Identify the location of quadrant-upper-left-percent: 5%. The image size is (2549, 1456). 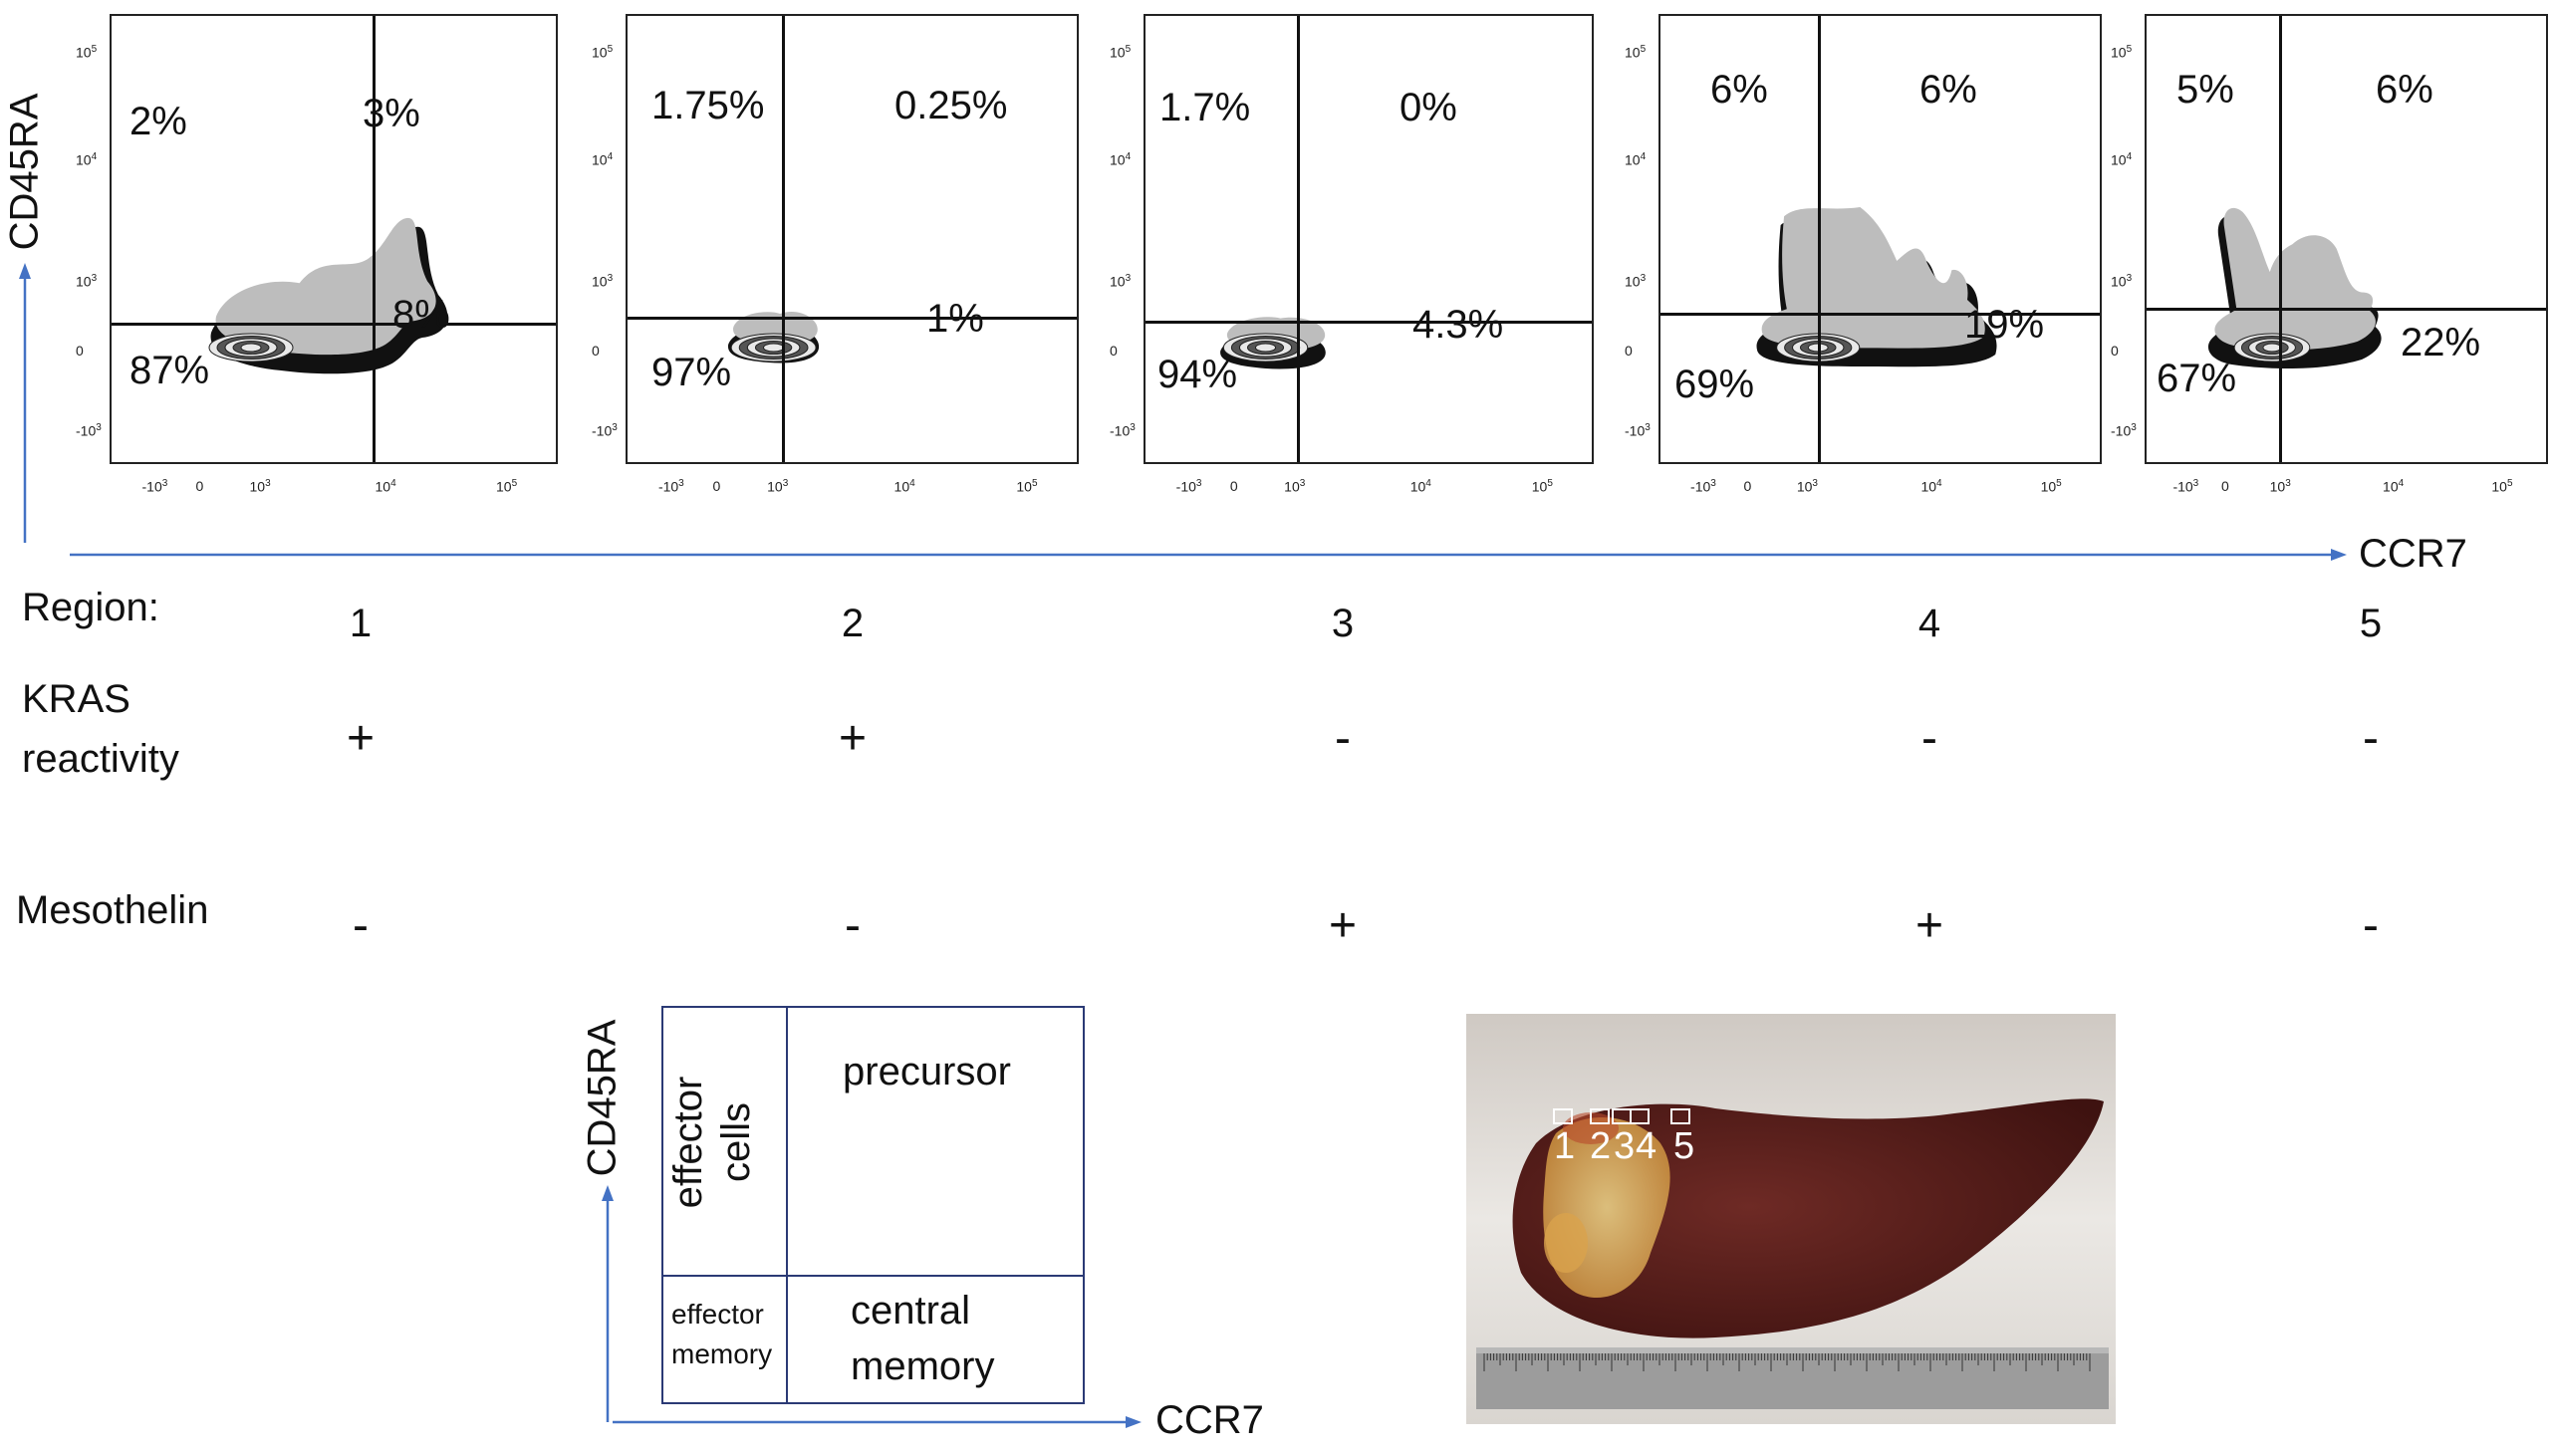
(2205, 90).